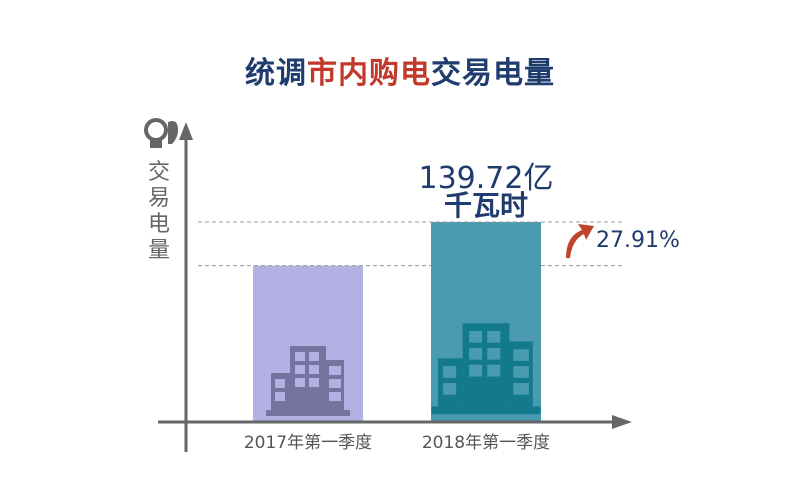 The image size is (800, 500). I want to click on x-tick-label: 2018年第一季度, so click(486, 443).